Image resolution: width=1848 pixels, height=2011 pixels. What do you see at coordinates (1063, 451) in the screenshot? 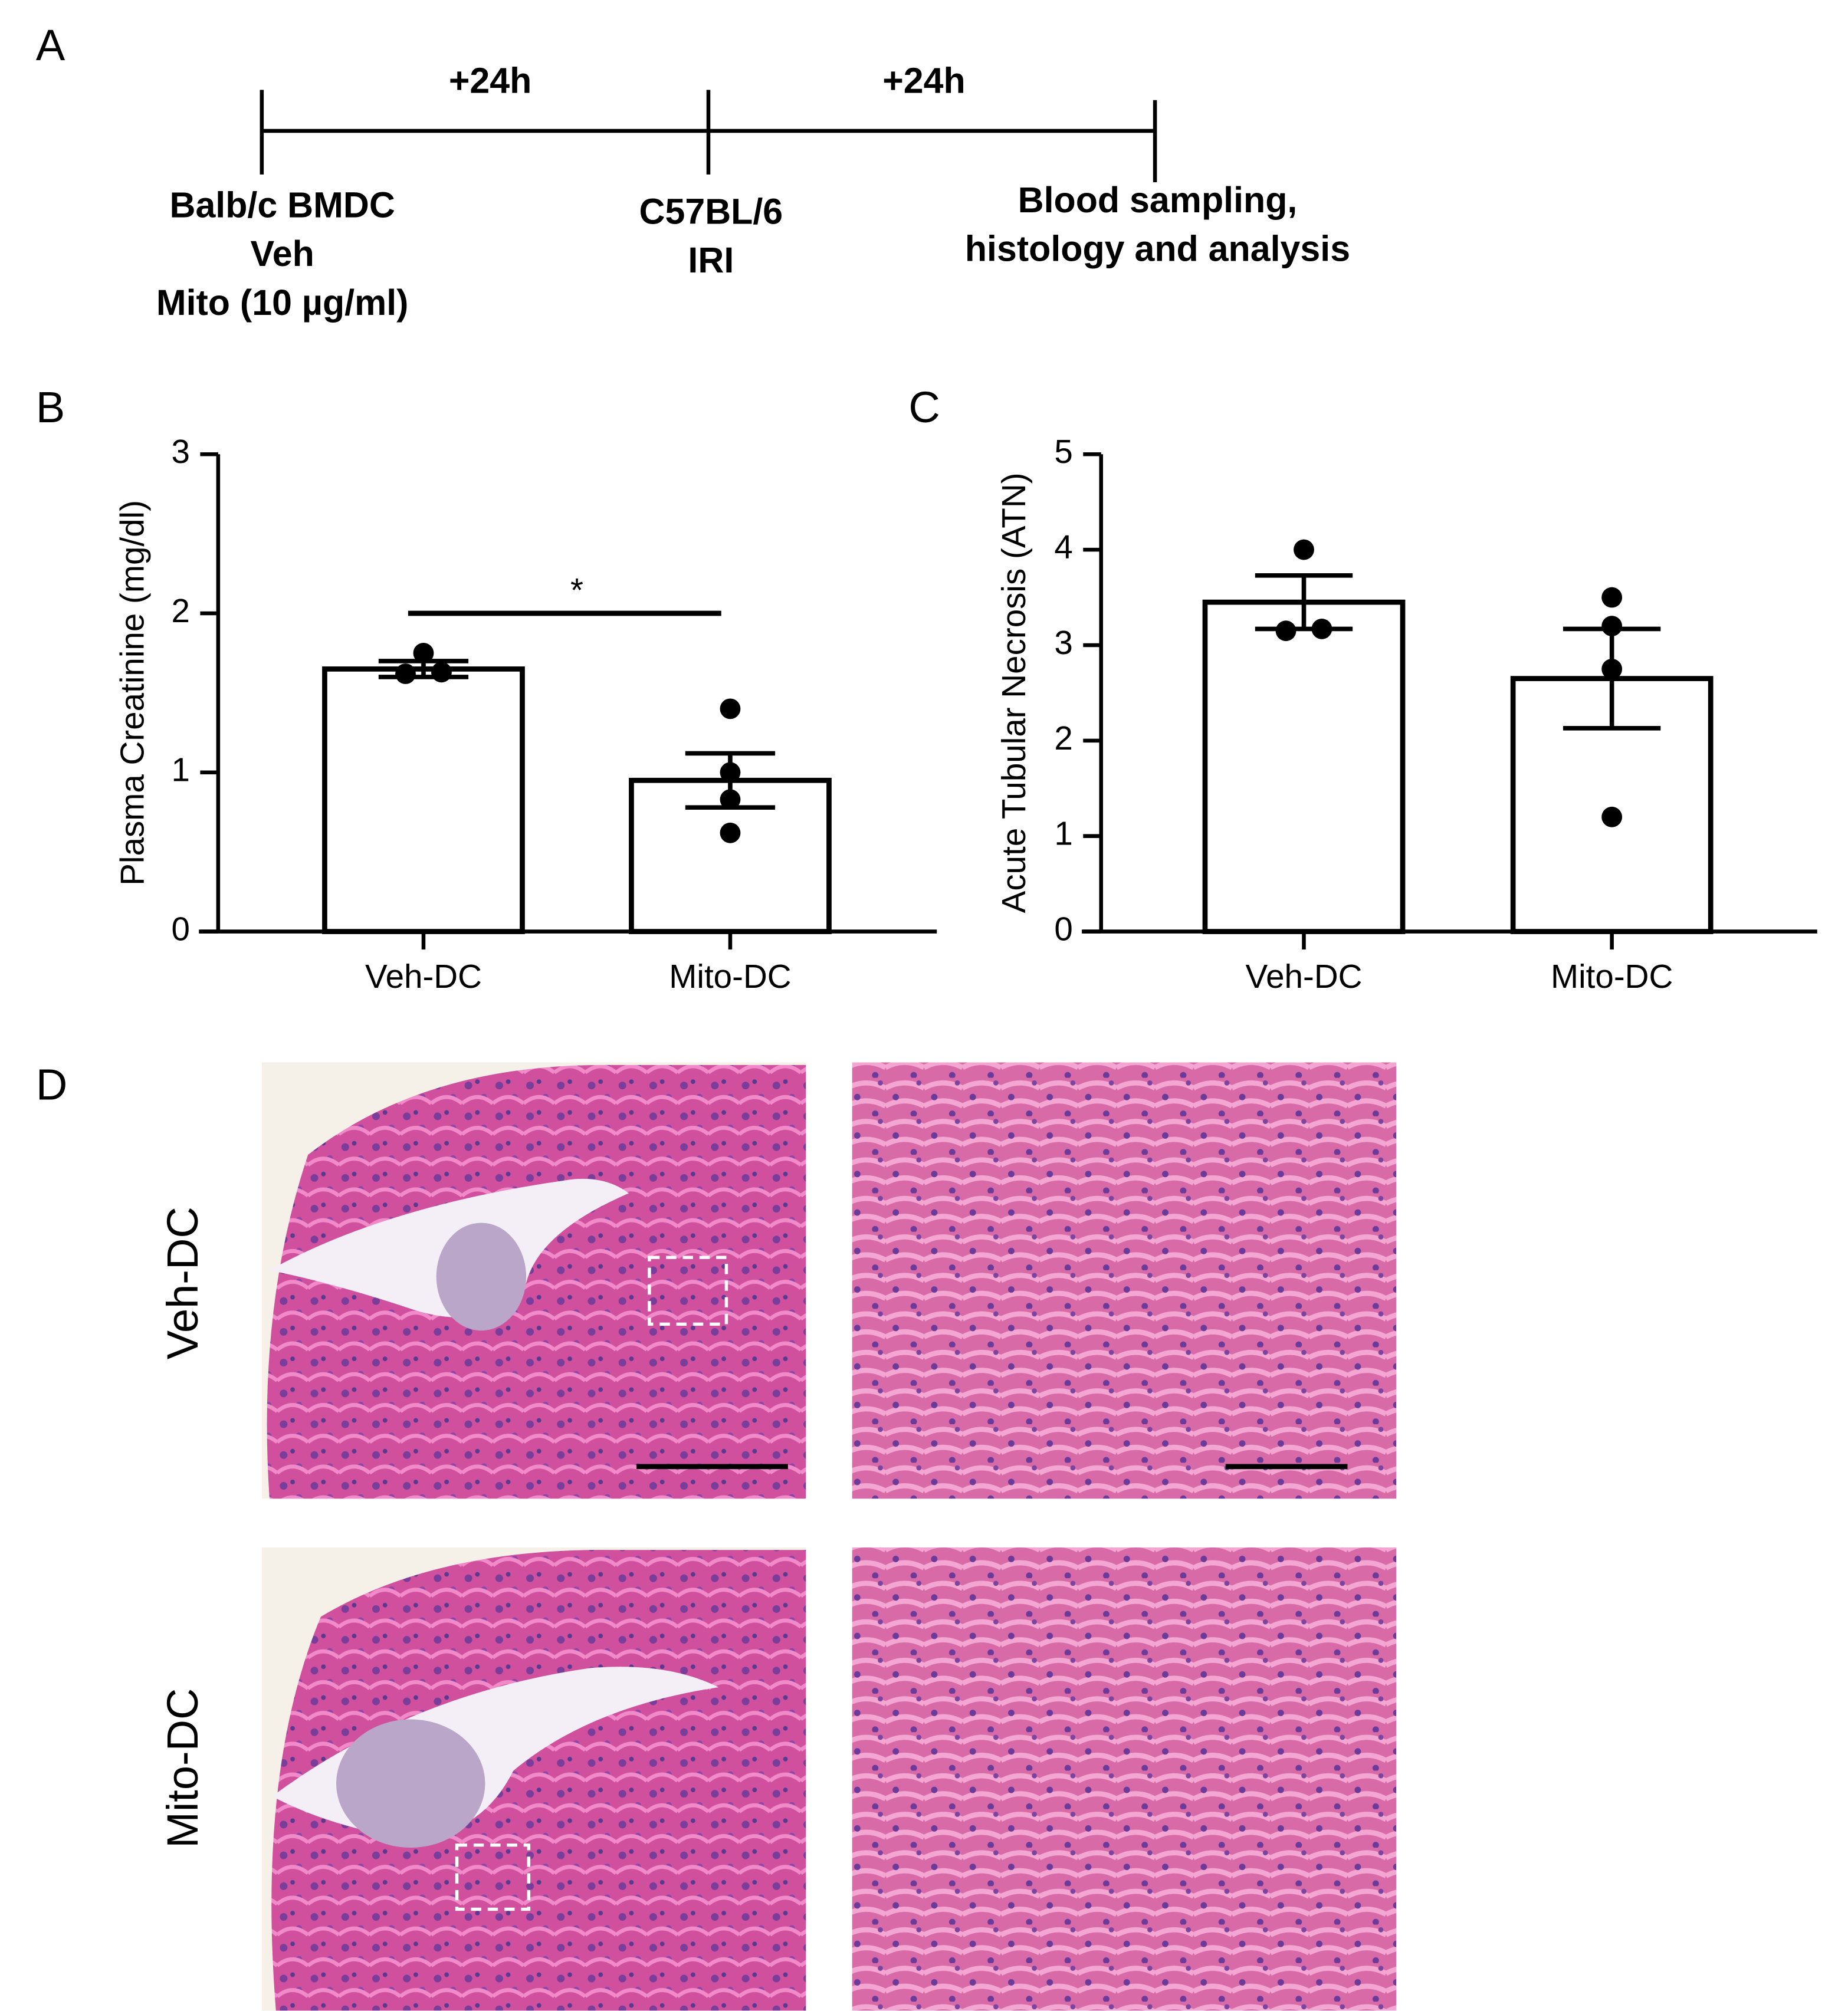
I see `y-tick-label: 5` at bounding box center [1063, 451].